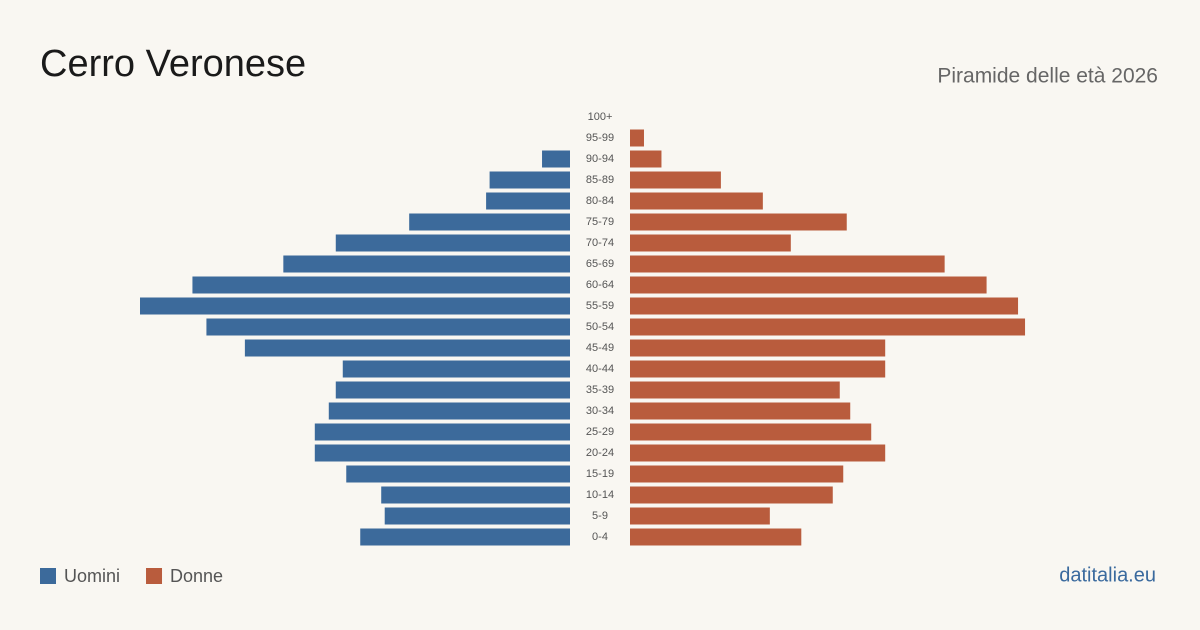 The image size is (1200, 630). Describe the element at coordinates (600, 411) in the screenshot. I see `category-label: 30-34` at that location.